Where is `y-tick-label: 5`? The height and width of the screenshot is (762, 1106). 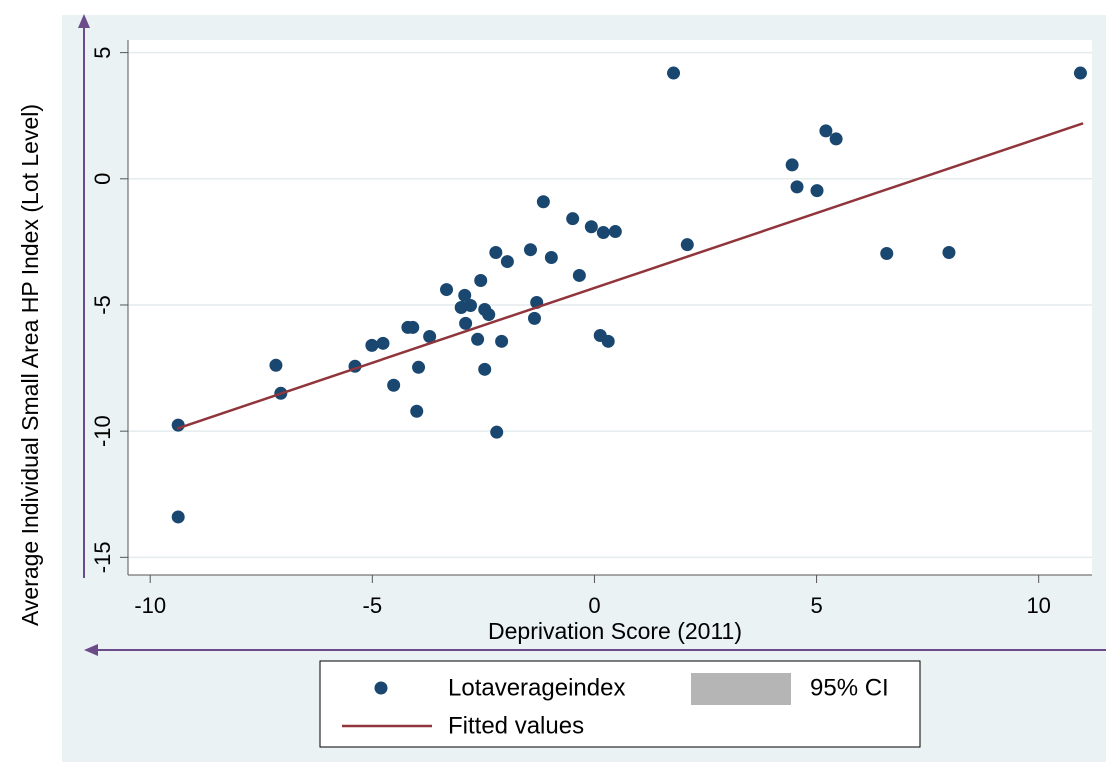
y-tick-label: 5 is located at coordinates (102, 52).